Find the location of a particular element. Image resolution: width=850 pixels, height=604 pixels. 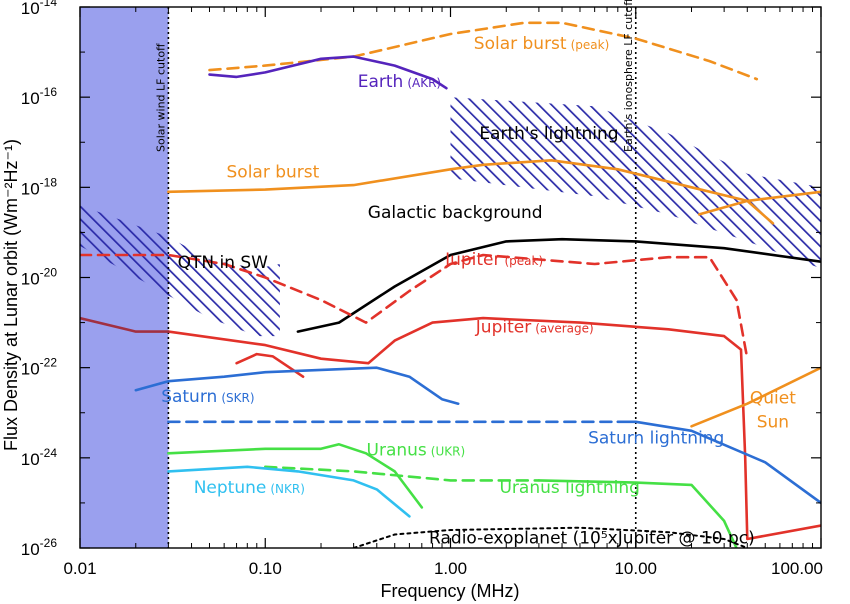

hatched-region-qtn-in-sw is located at coordinates (180, 271).